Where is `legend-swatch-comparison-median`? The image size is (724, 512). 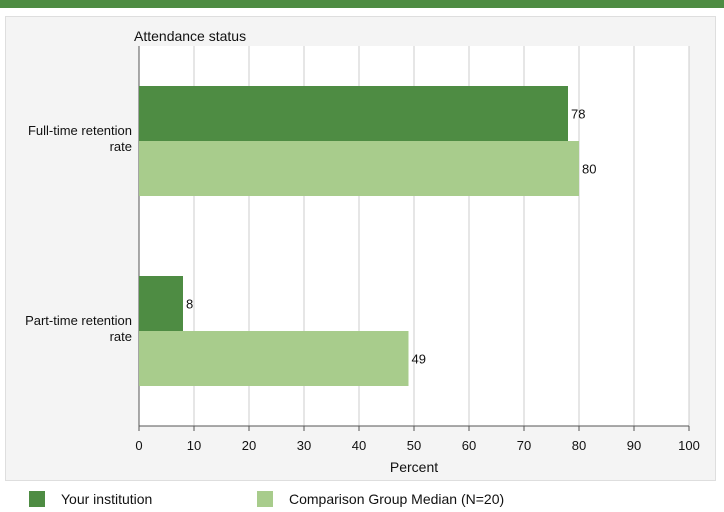 legend-swatch-comparison-median is located at coordinates (265, 499).